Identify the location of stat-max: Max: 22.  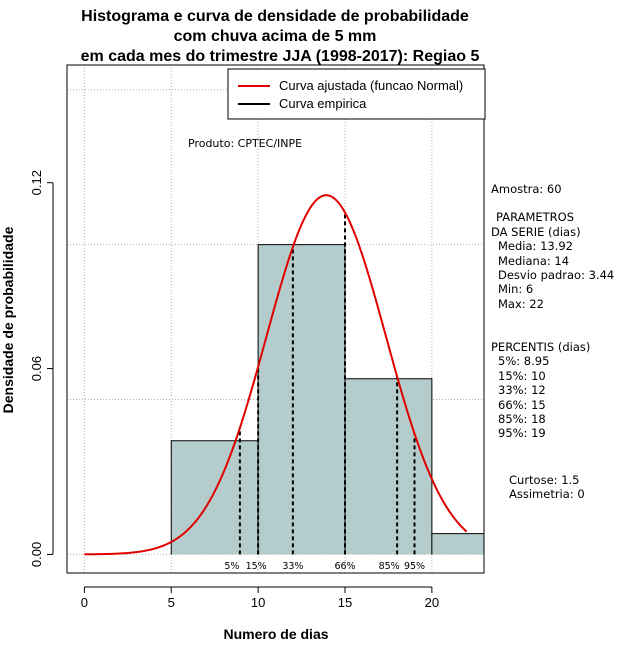
(521, 304).